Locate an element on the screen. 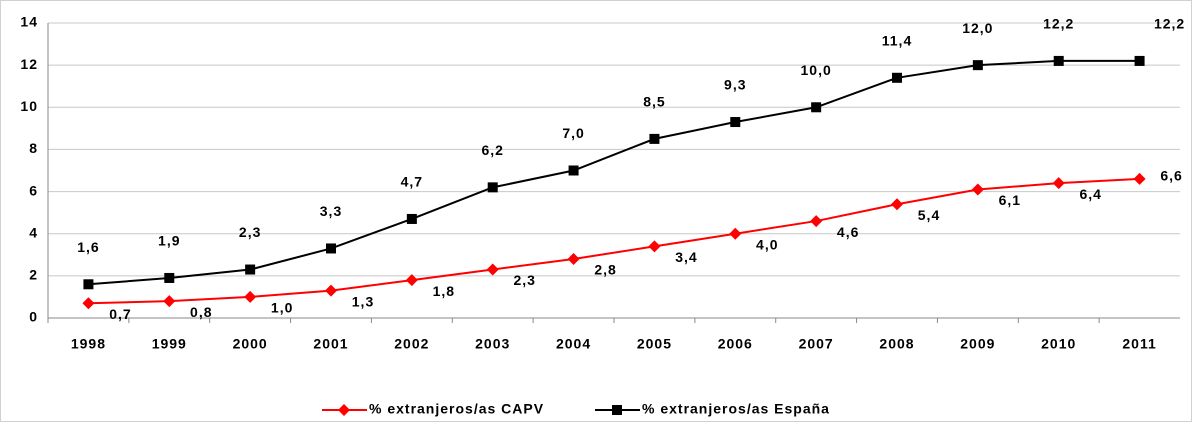  x-tick-label: 2004 is located at coordinates (573, 344).